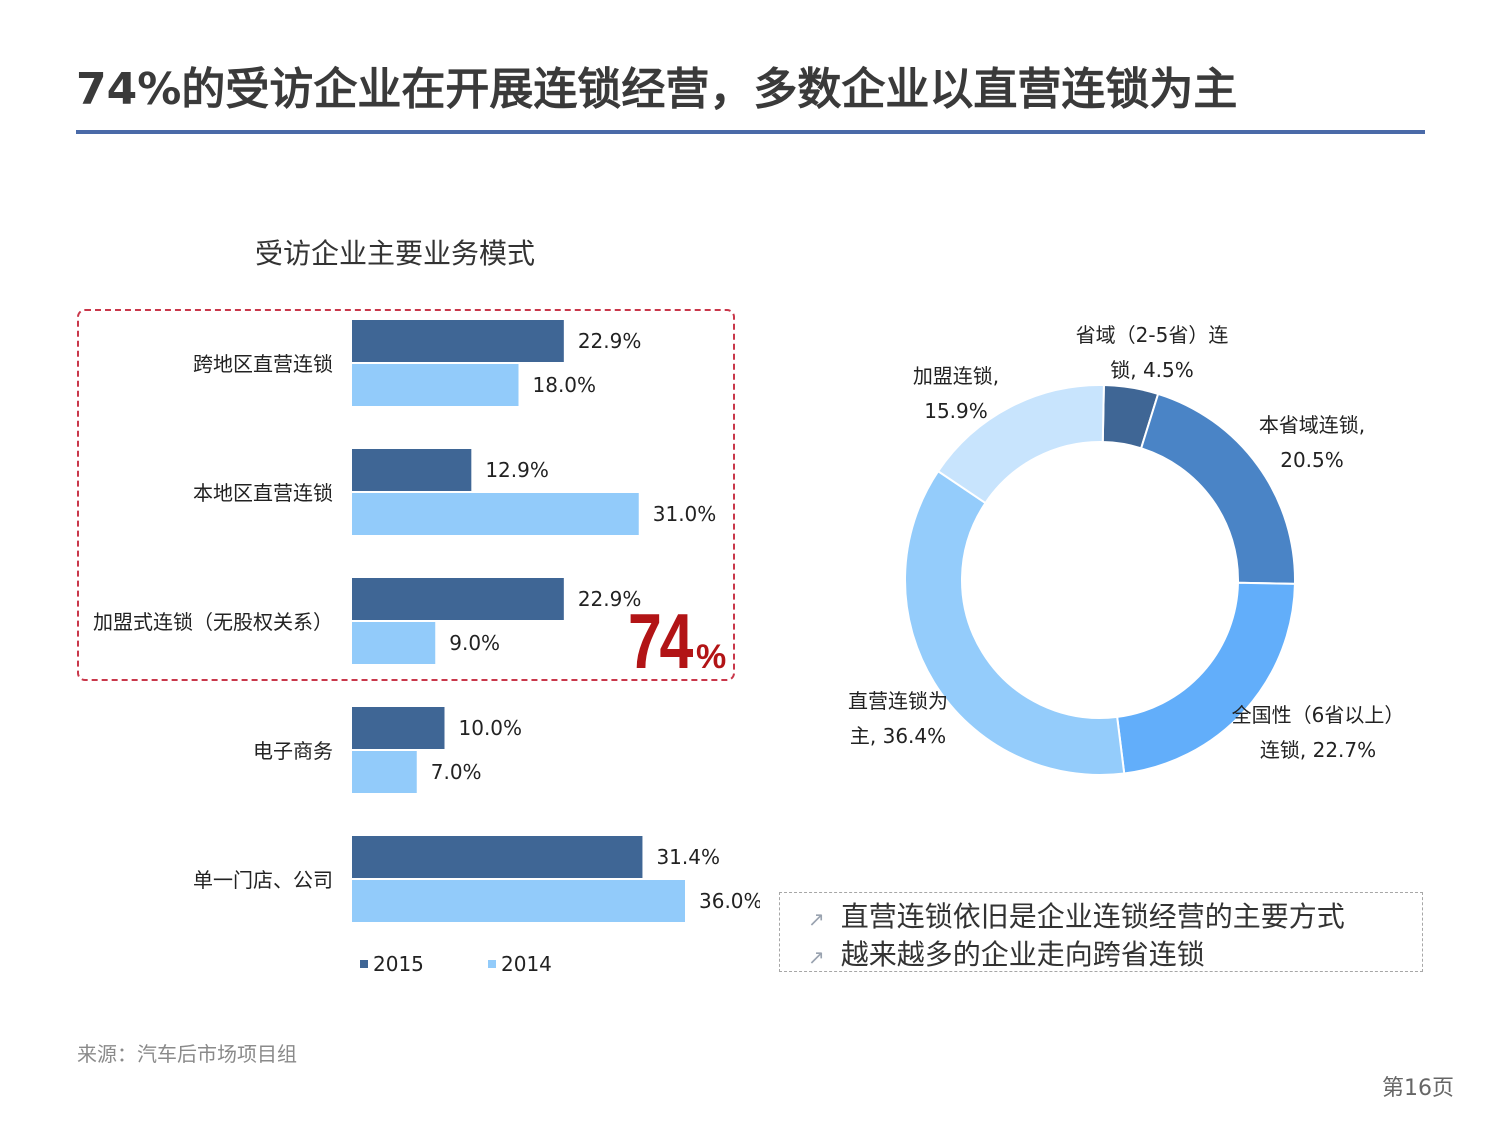 Image resolution: width=1500 pixels, height=1125 pixels. Describe the element at coordinates (956, 376) in the screenshot. I see `donut-slice-label: 加盟连锁,` at that location.